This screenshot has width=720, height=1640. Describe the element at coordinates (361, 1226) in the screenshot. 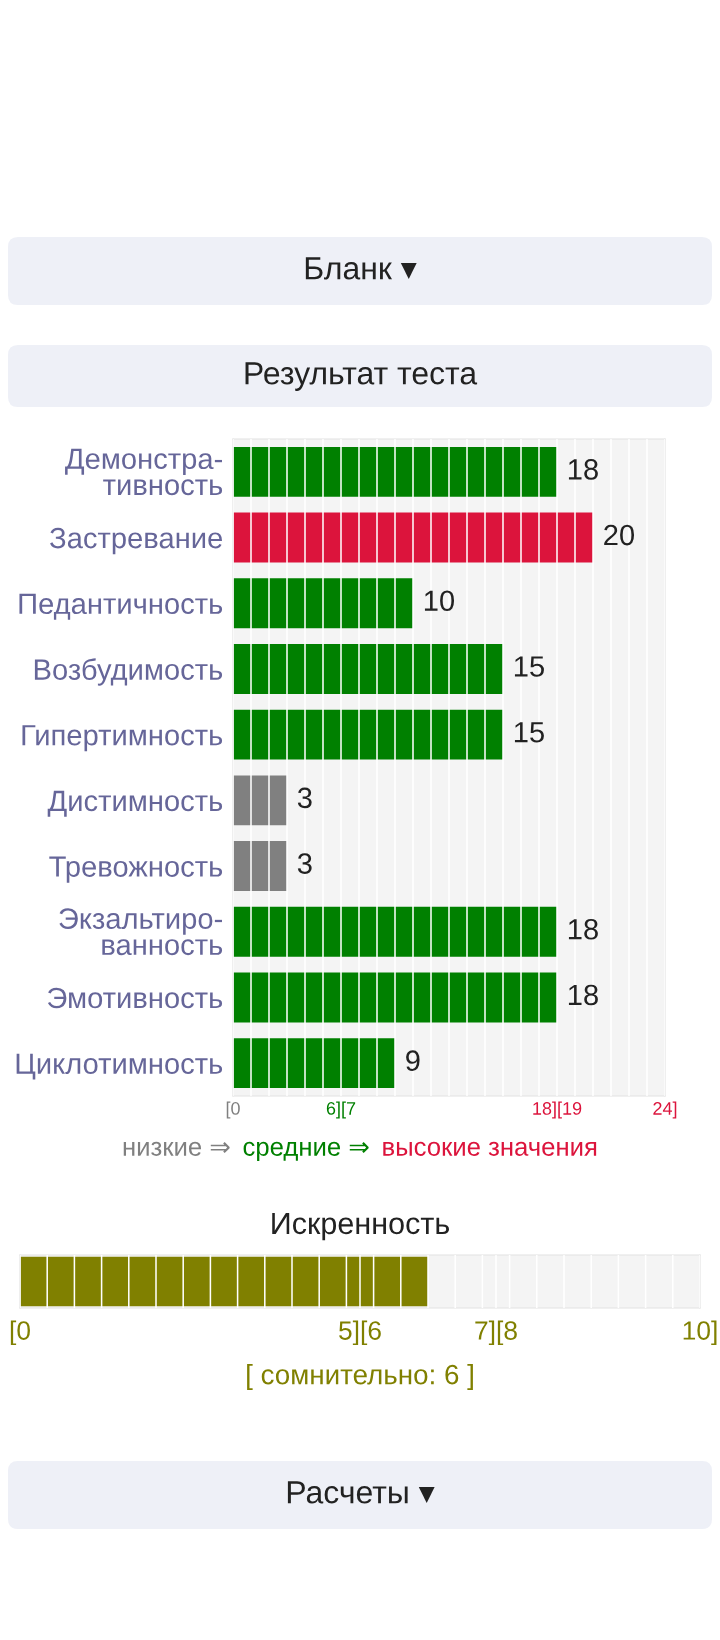

I see `chart-title: Искренность` at that location.